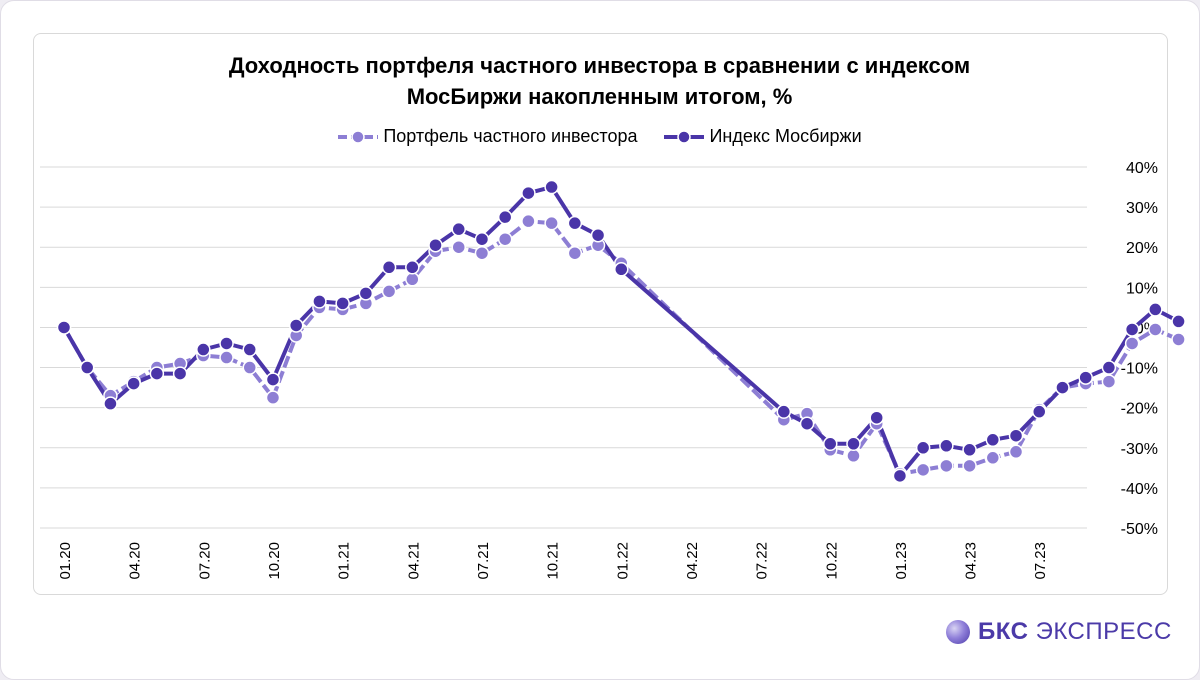  What do you see at coordinates (135, 561) in the screenshot?
I see `x-tick-label: 04.20` at bounding box center [135, 561].